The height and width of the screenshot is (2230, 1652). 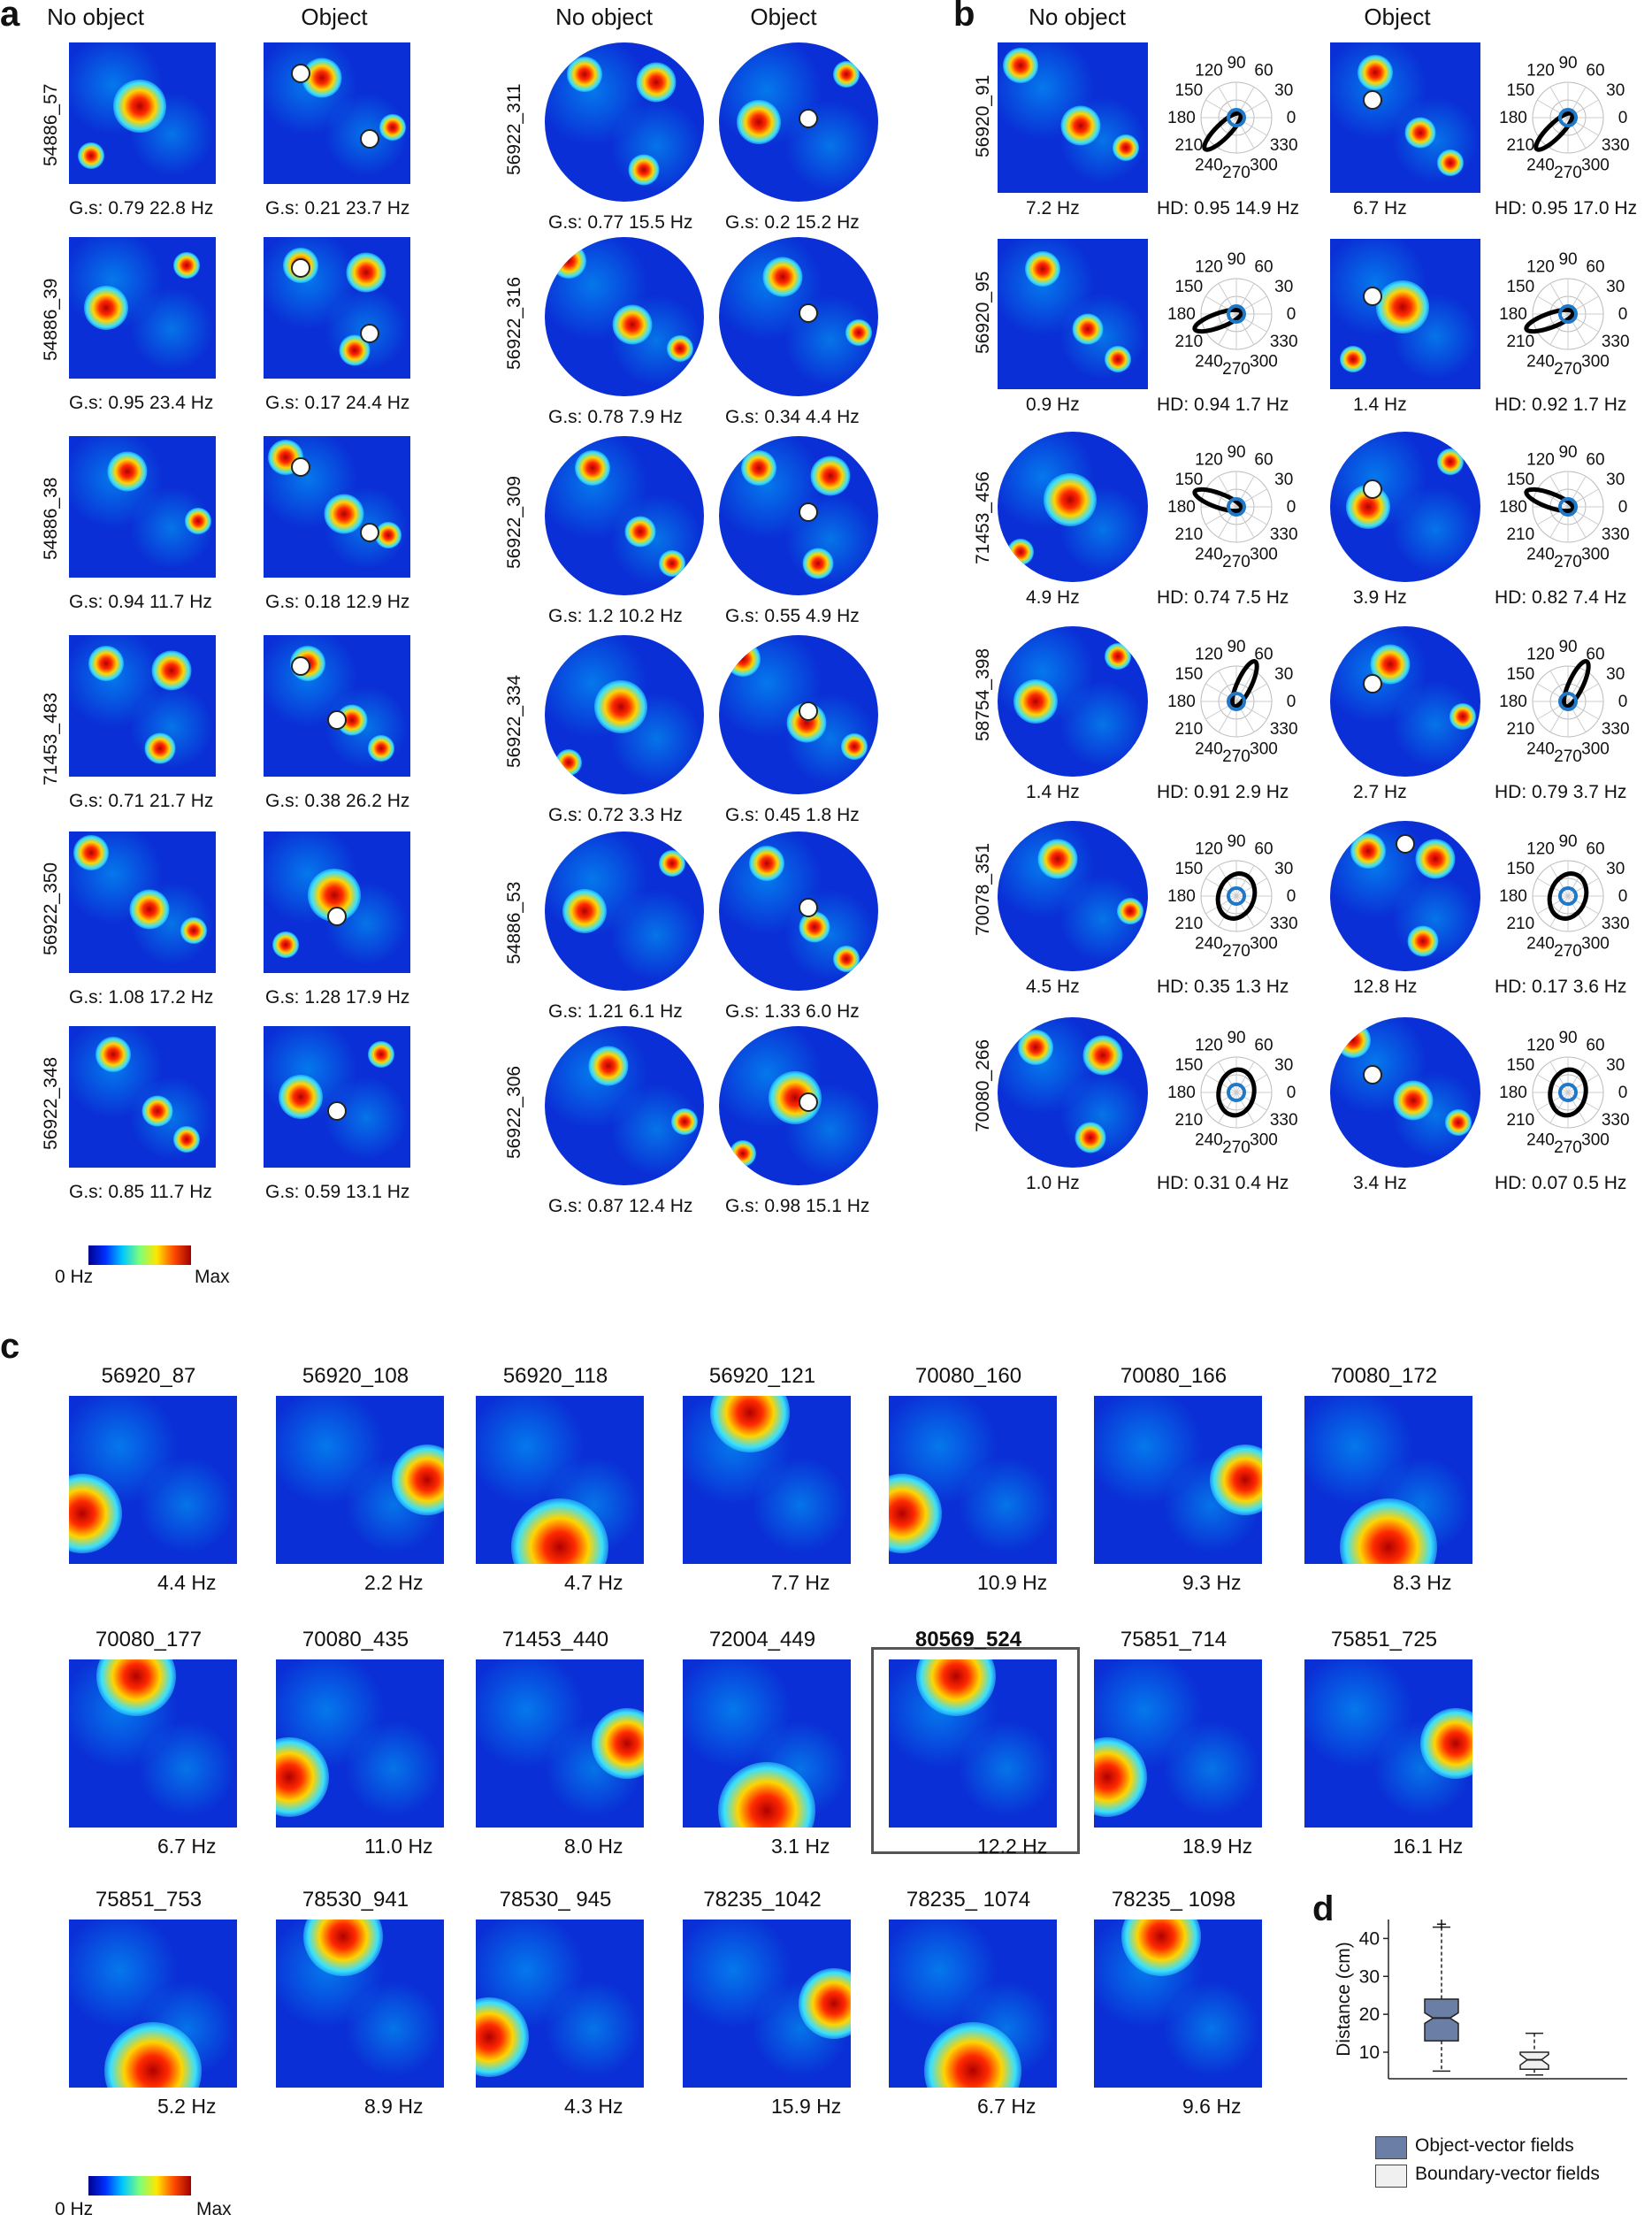 What do you see at coordinates (968, 1900) in the screenshot?
I see `boundary-cell-id: 78235_ 1074` at bounding box center [968, 1900].